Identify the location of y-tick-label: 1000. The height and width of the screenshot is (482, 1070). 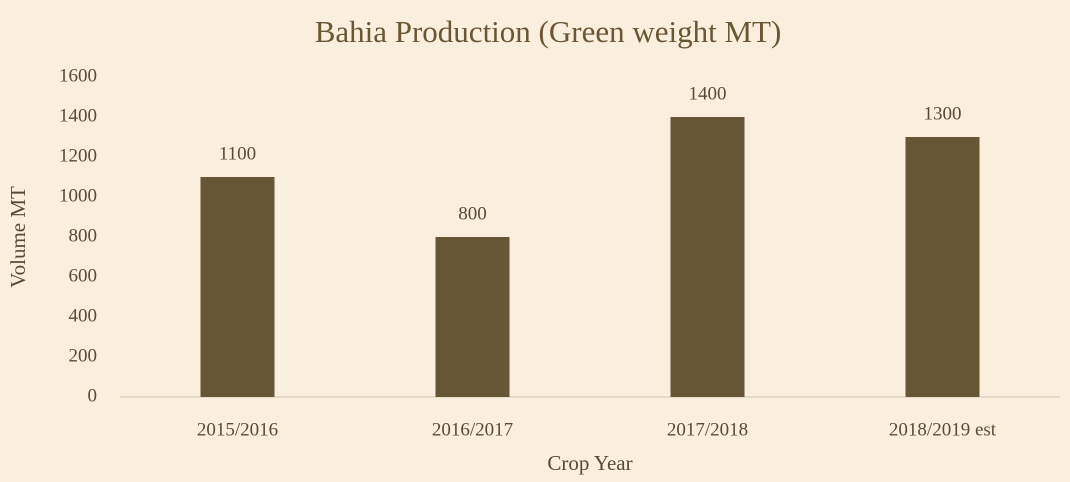
(78, 195).